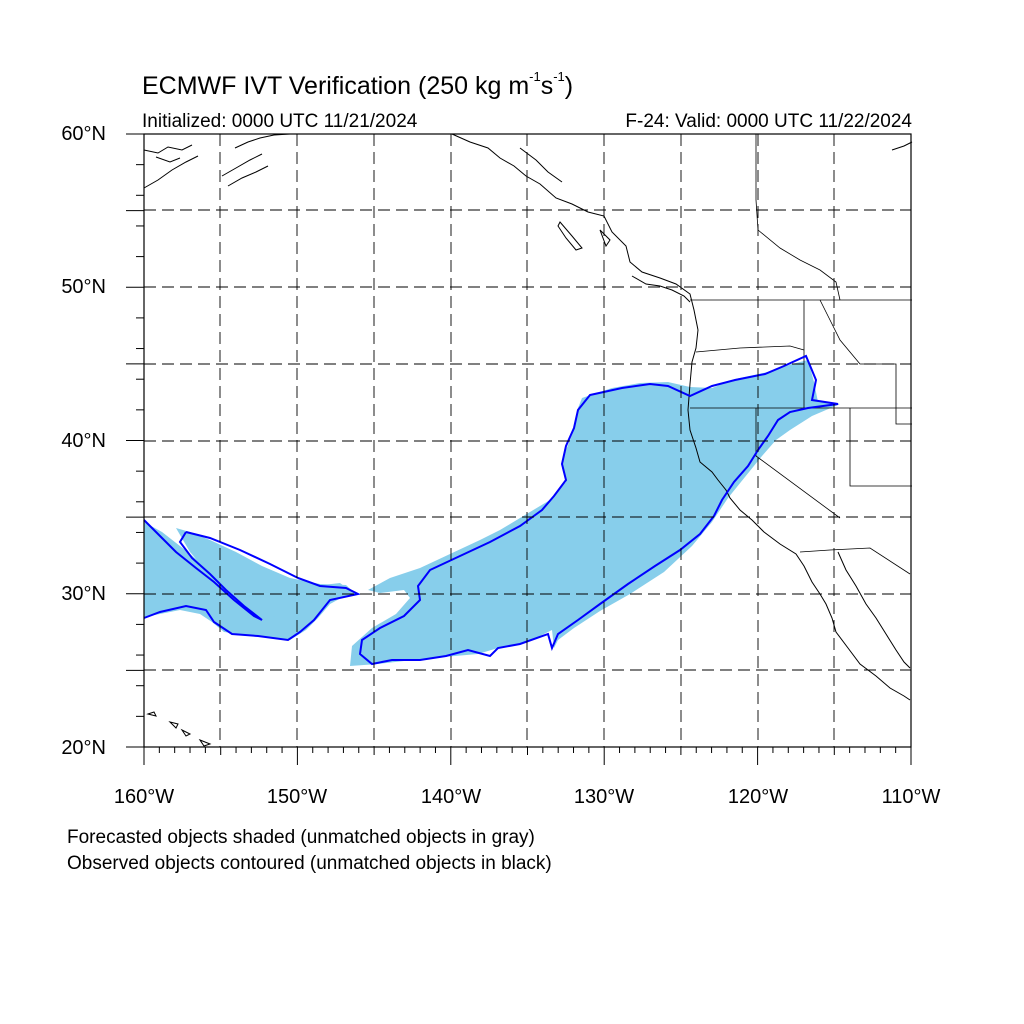 The width and height of the screenshot is (1024, 1024). Describe the element at coordinates (855, 561) in the screenshot. I see `border-us-mexico` at that location.